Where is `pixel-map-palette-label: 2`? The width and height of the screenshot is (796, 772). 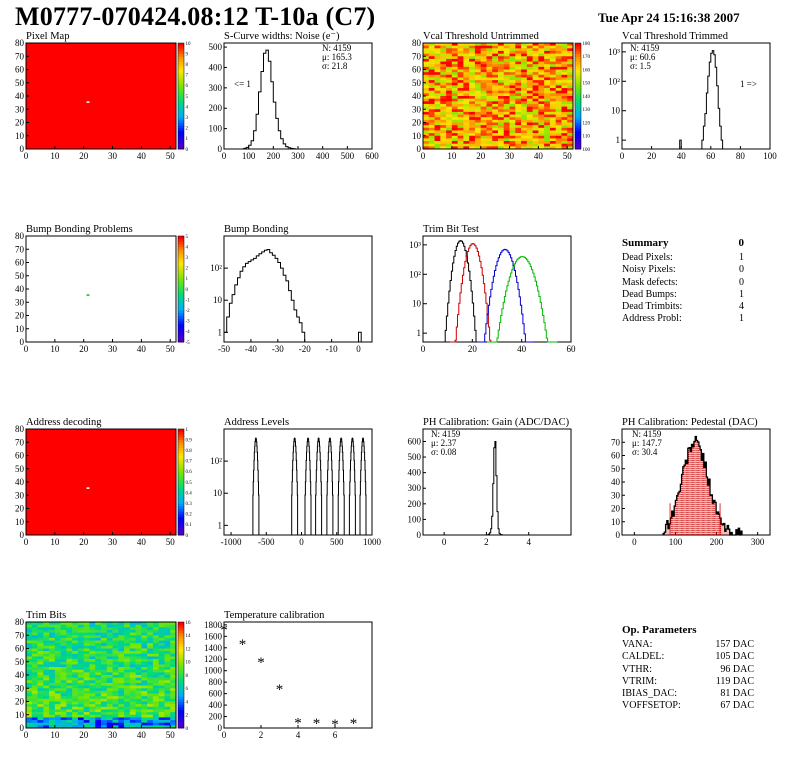
pixel-map-palette-label: 2 is located at coordinates (187, 129).